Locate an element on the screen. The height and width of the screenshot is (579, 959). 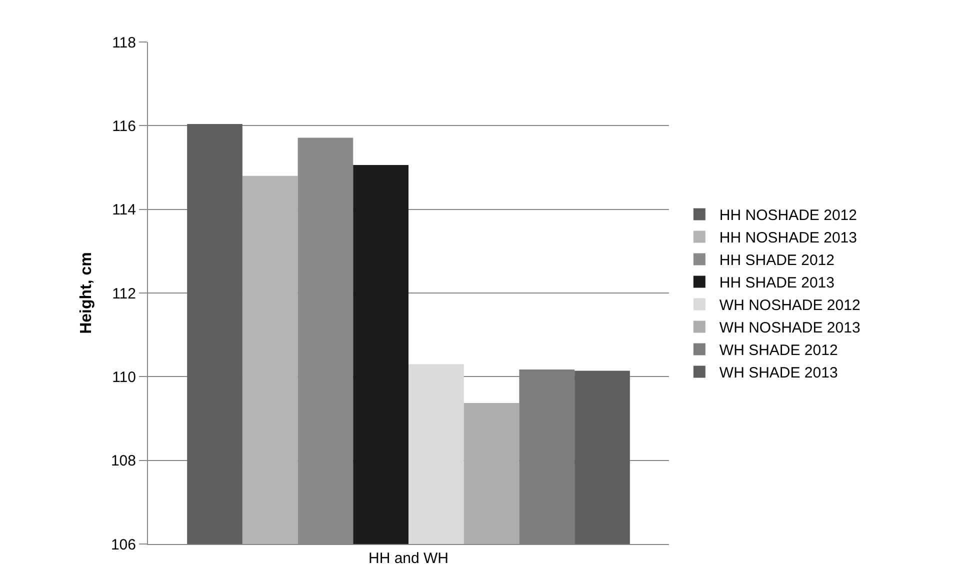
y-tick-label: 108 is located at coordinates (123, 461).